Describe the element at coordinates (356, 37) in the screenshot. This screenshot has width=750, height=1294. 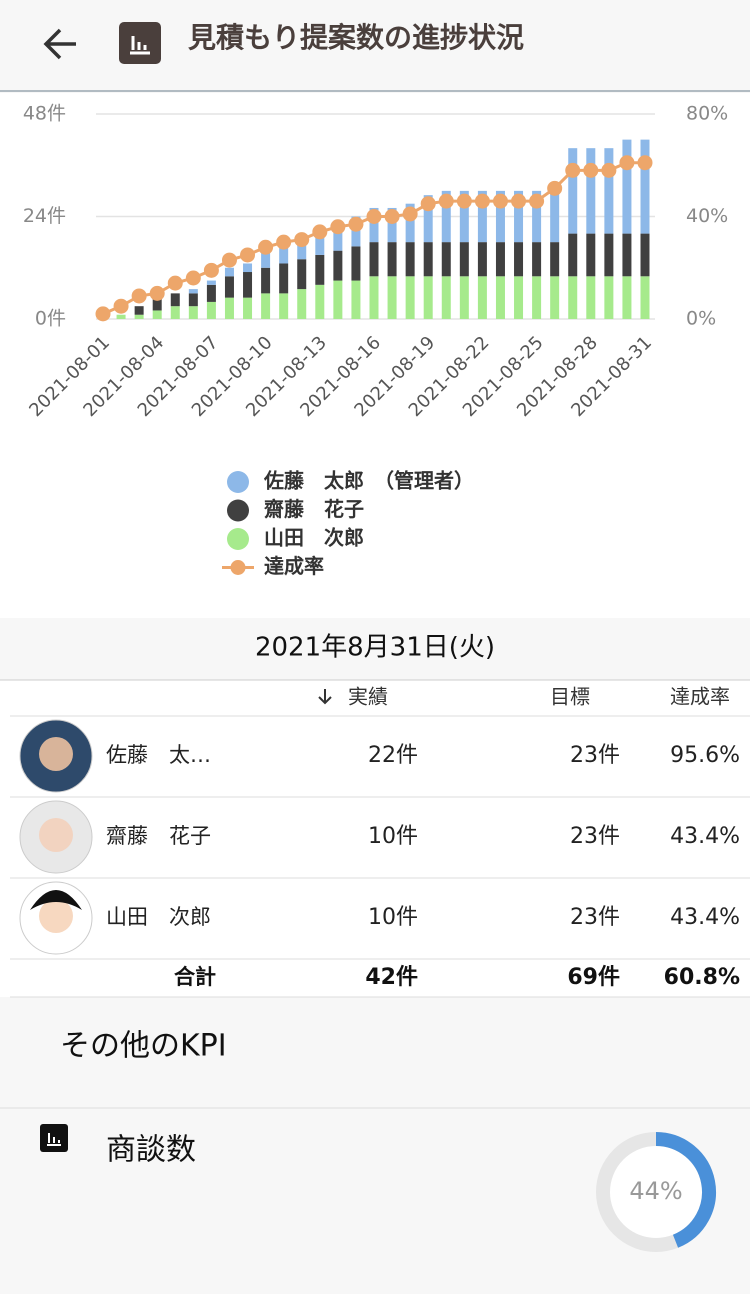
I see `page-title: 見積もり提案数の進捗状況` at that location.